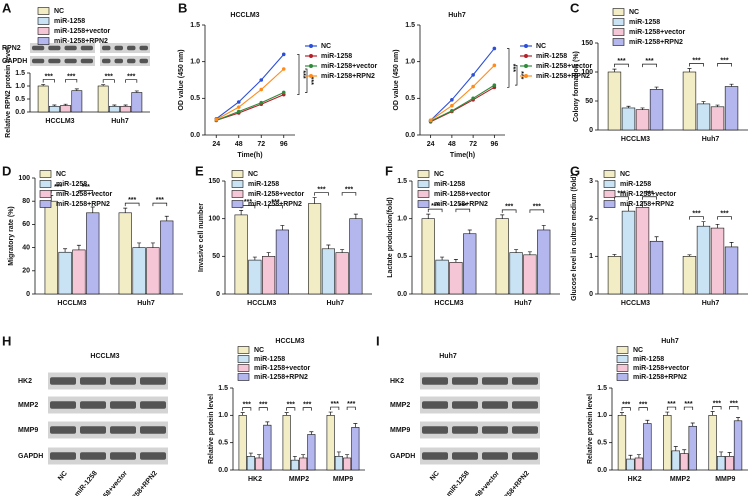  What do you see at coordinates (397, 381) in the screenshot?
I see `blot-row-label: HK2` at bounding box center [397, 381].